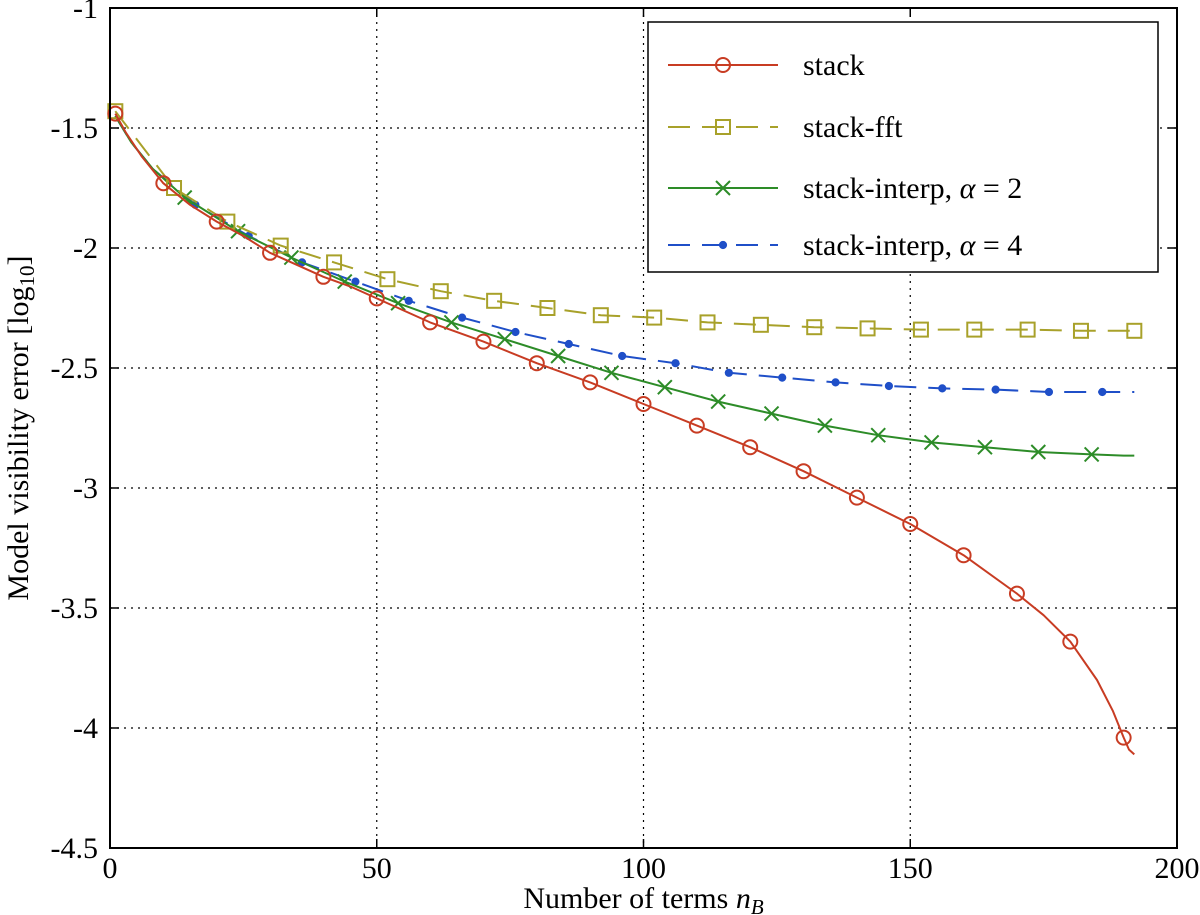 This screenshot has height=915, width=1200. Describe the element at coordinates (643, 868) in the screenshot. I see `x-tick-label: 100` at that location.